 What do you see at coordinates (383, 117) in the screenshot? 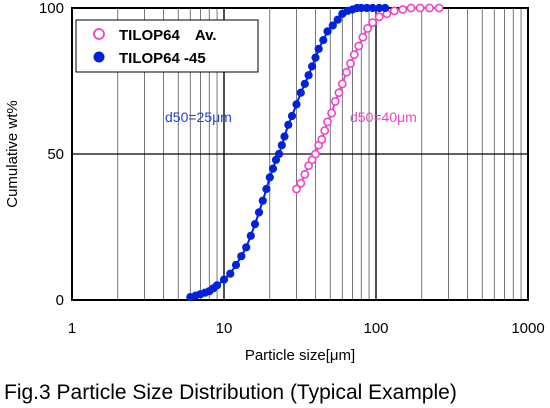
I see `d50-annotation-av: d50=40μm` at bounding box center [383, 117].